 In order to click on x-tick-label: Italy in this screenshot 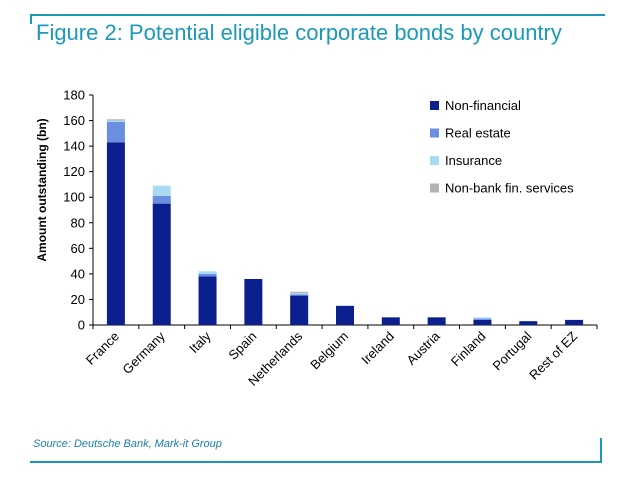, I will do `click(200, 342)`.